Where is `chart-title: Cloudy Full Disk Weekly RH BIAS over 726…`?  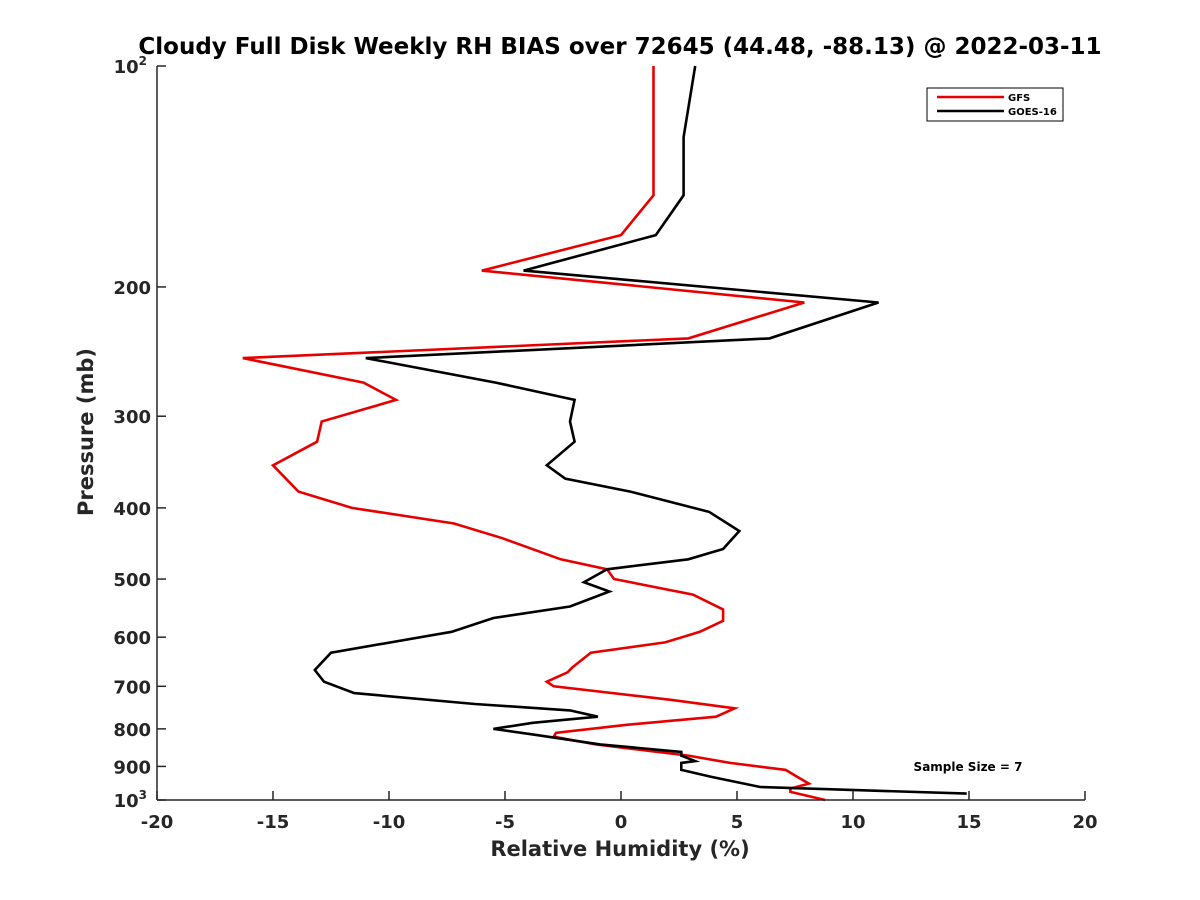 chart-title: Cloudy Full Disk Weekly RH BIAS over 726… is located at coordinates (619, 47).